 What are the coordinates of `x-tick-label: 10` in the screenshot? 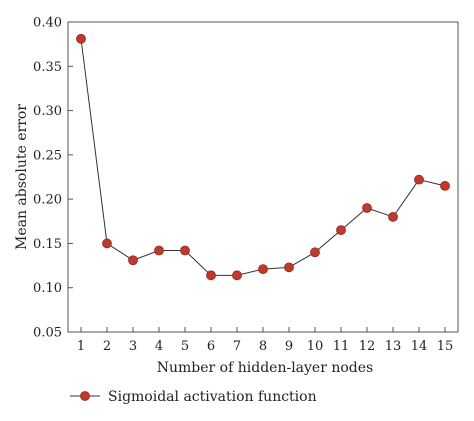 It's located at (315, 346).